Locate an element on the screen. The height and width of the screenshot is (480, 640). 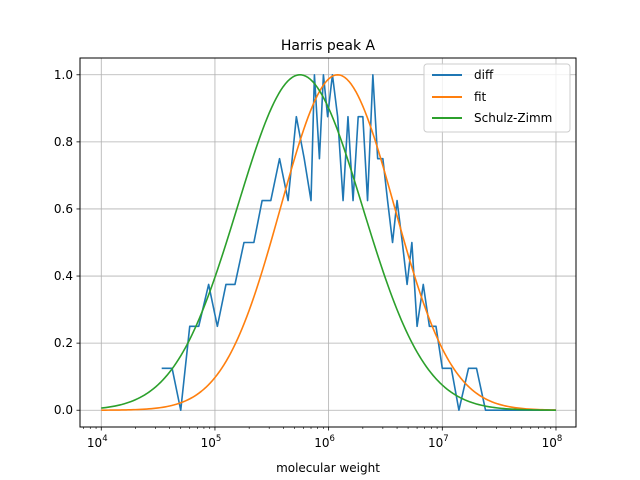
x-axis-label: molecular weight is located at coordinates (328, 468).